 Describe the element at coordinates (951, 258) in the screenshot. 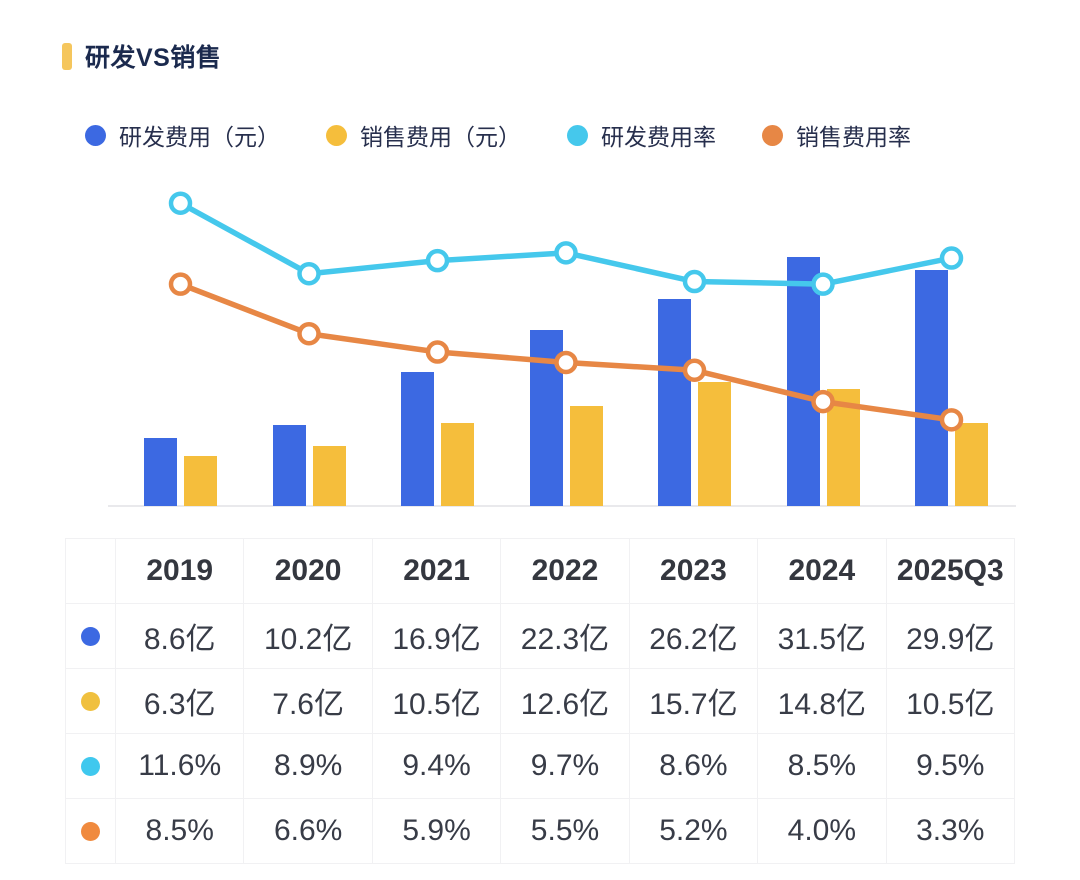

I see `point-rd-rate-2025Q3` at that location.